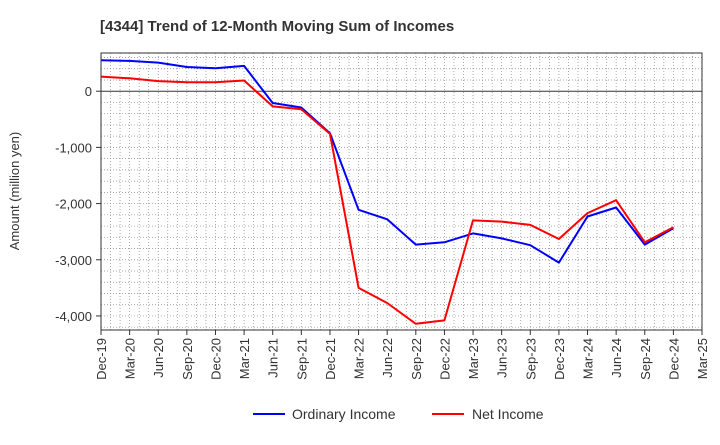  I want to click on legend: Ordinary Income Net Income, so click(398, 414).